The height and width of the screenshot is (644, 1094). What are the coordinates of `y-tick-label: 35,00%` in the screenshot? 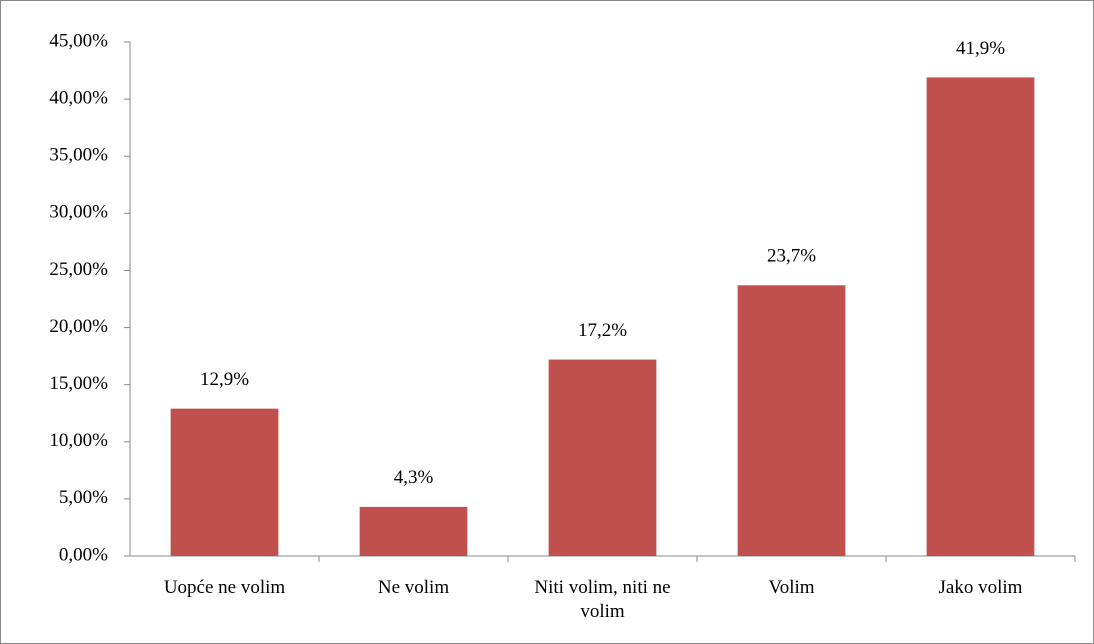 It's located at (78, 155).